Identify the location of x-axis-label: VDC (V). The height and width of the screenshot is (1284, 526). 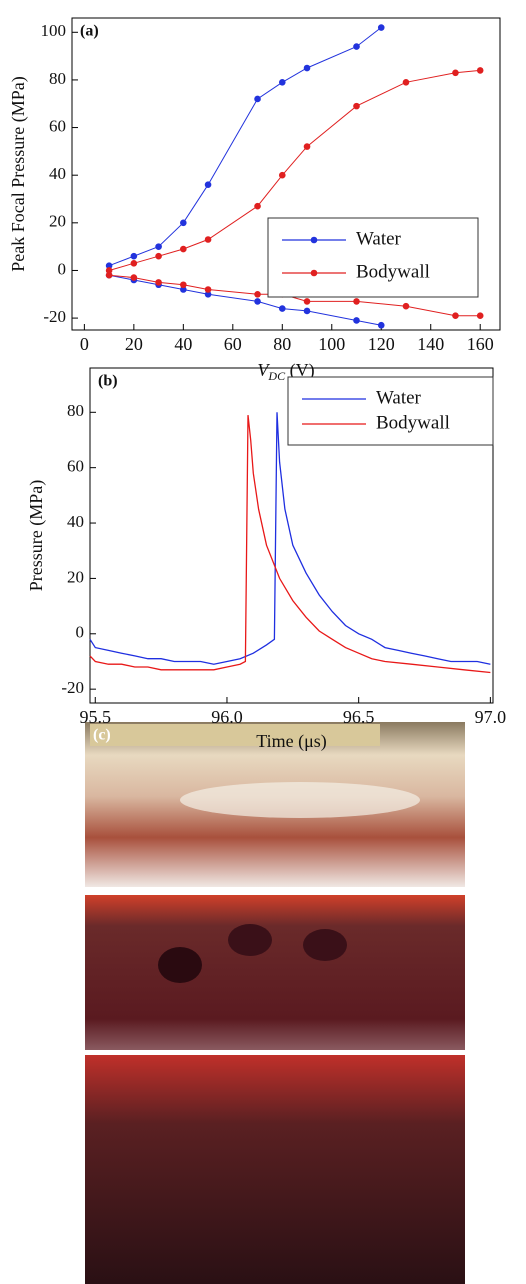
(285, 371).